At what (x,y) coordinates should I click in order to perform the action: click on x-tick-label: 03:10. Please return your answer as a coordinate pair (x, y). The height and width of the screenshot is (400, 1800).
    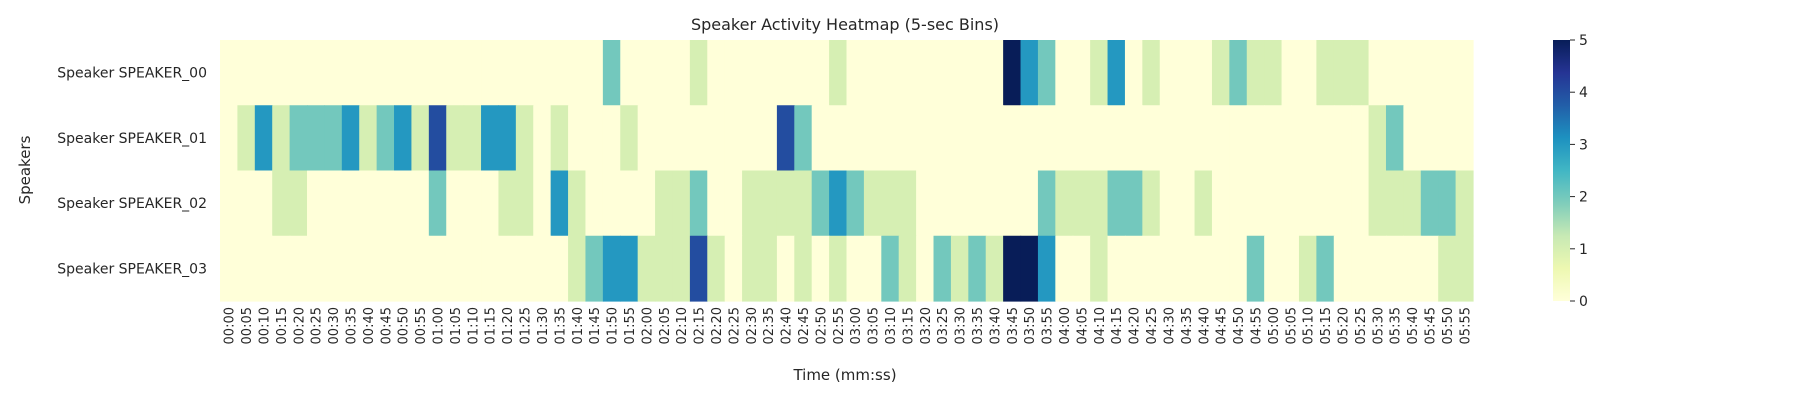
    Looking at the image, I should click on (891, 325).